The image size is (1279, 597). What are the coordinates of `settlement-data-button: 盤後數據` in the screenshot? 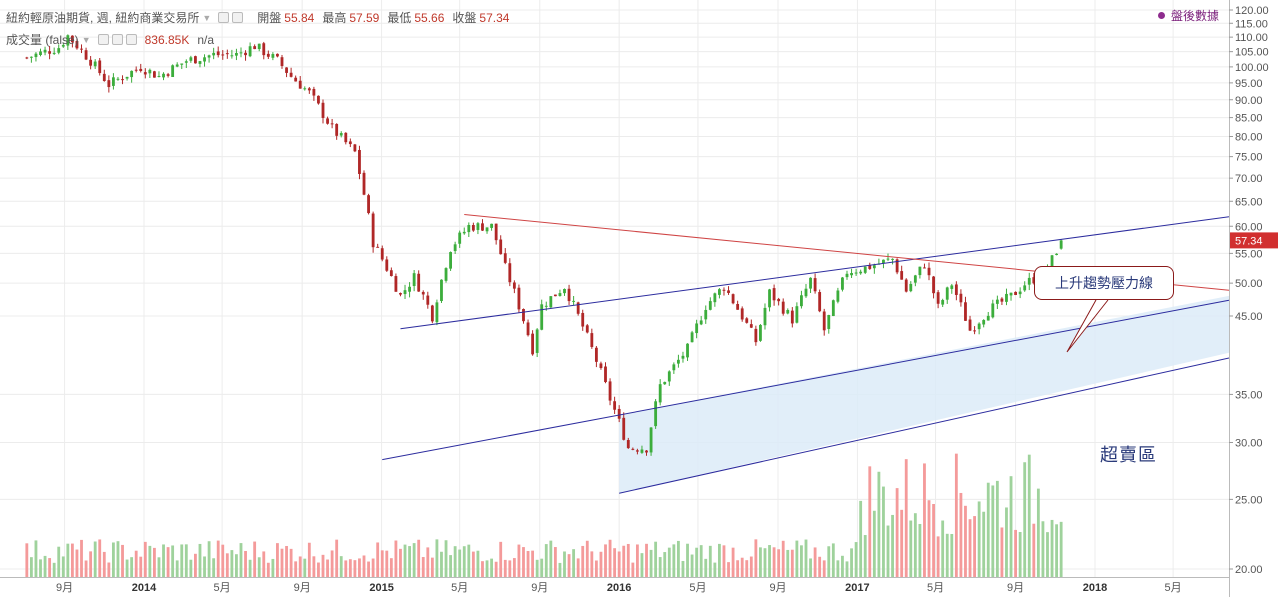 It's located at (1188, 15).